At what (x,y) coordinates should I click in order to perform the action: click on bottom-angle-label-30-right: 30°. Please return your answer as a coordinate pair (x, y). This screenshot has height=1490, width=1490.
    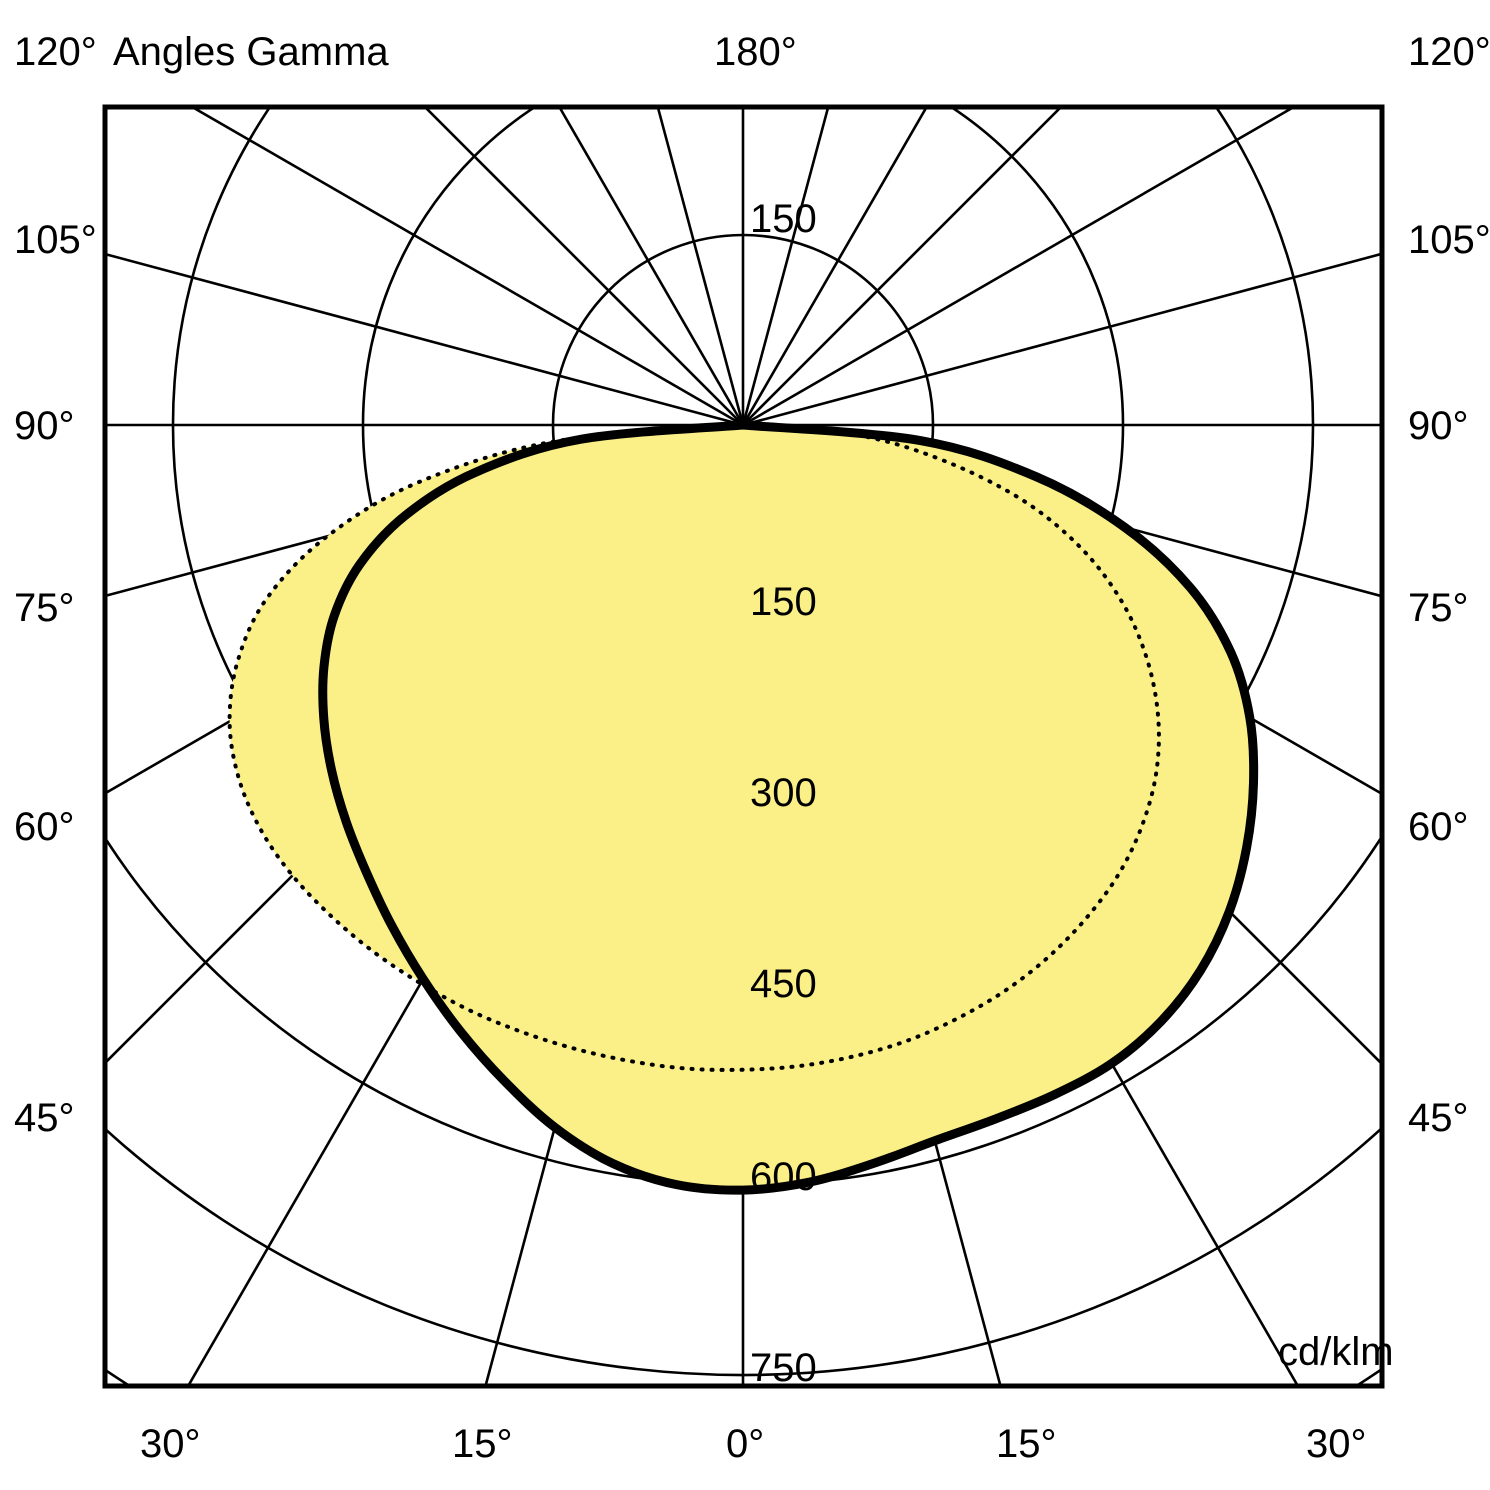
    Looking at the image, I should click on (1336, 1444).